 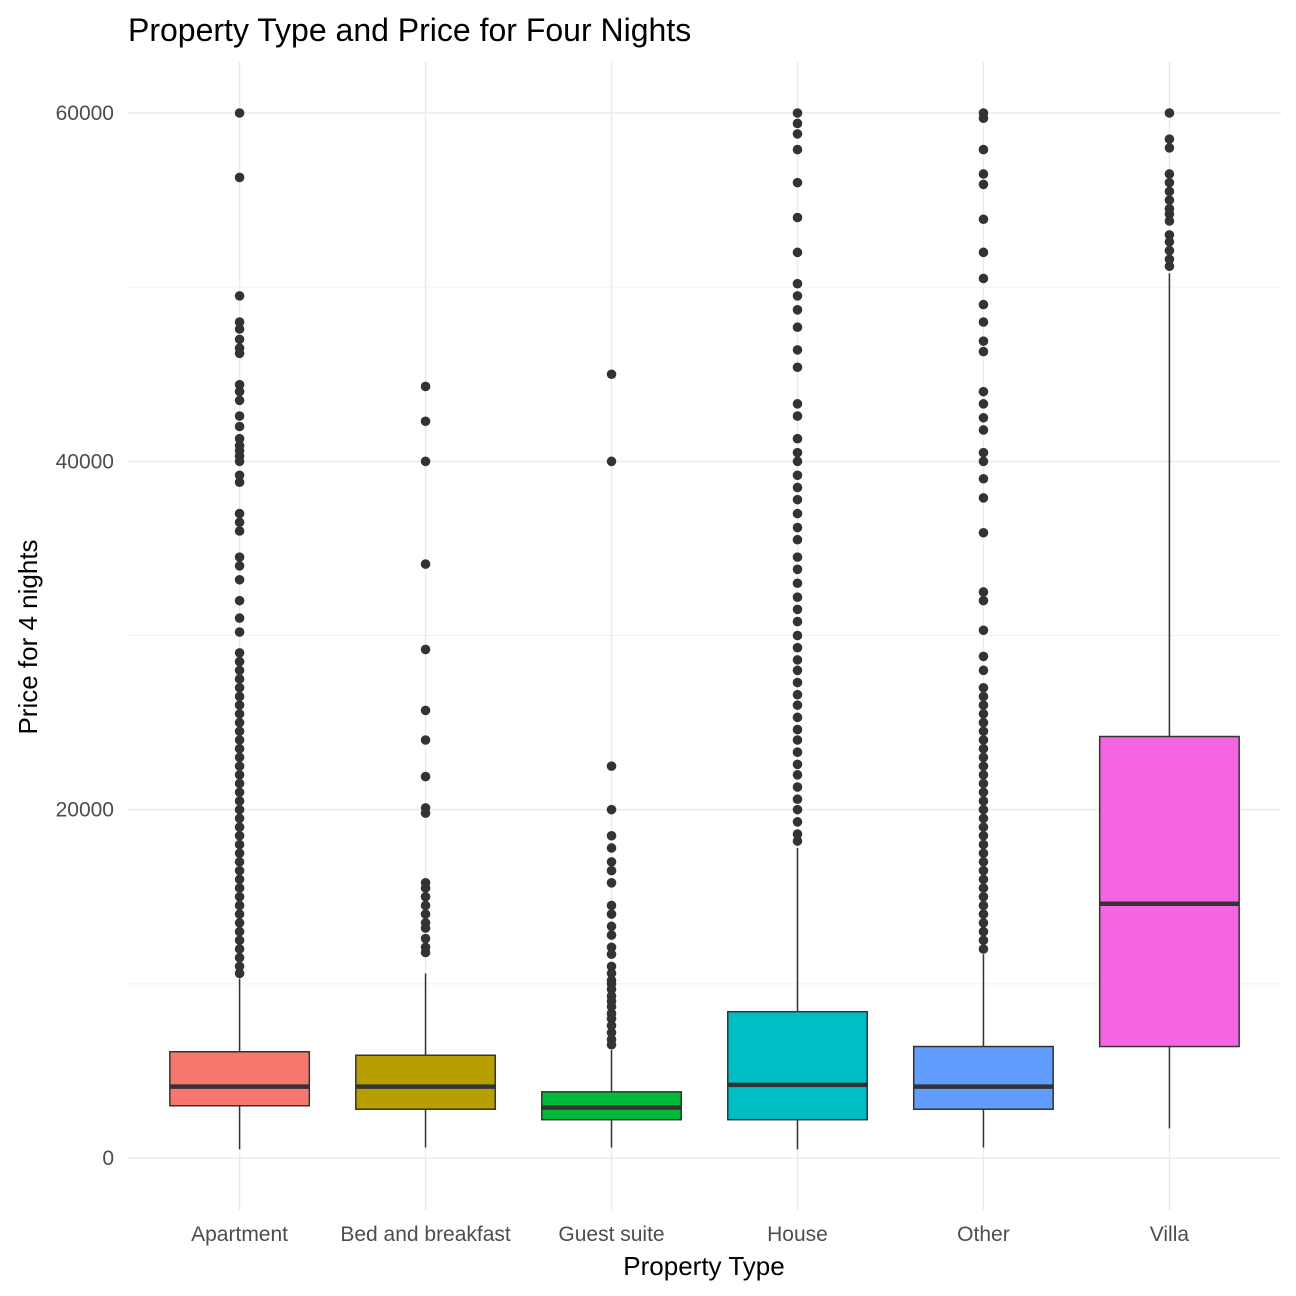 I want to click on y-tick-label: 40000, so click(x=85, y=461).